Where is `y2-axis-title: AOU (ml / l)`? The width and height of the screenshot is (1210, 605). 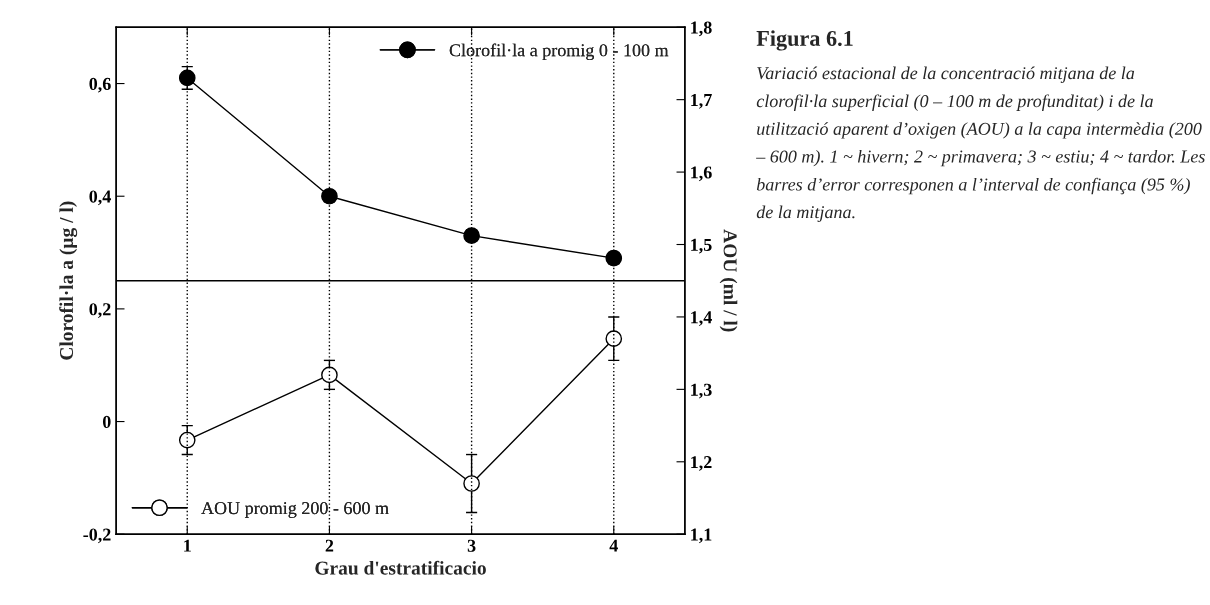
y2-axis-title: AOU (ml / l) is located at coordinates (728, 280).